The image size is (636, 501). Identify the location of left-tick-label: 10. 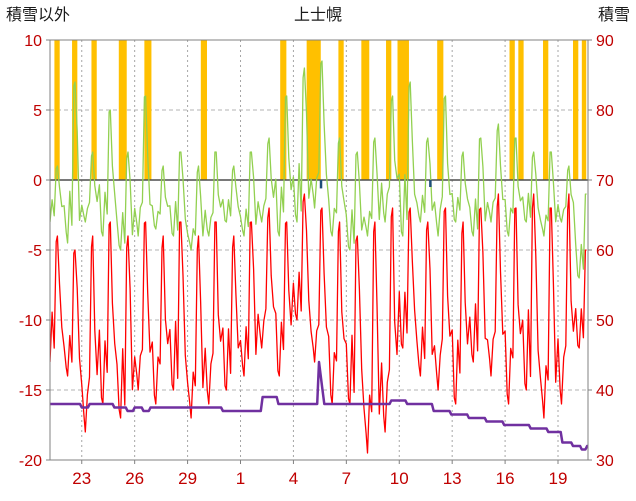
(33, 41).